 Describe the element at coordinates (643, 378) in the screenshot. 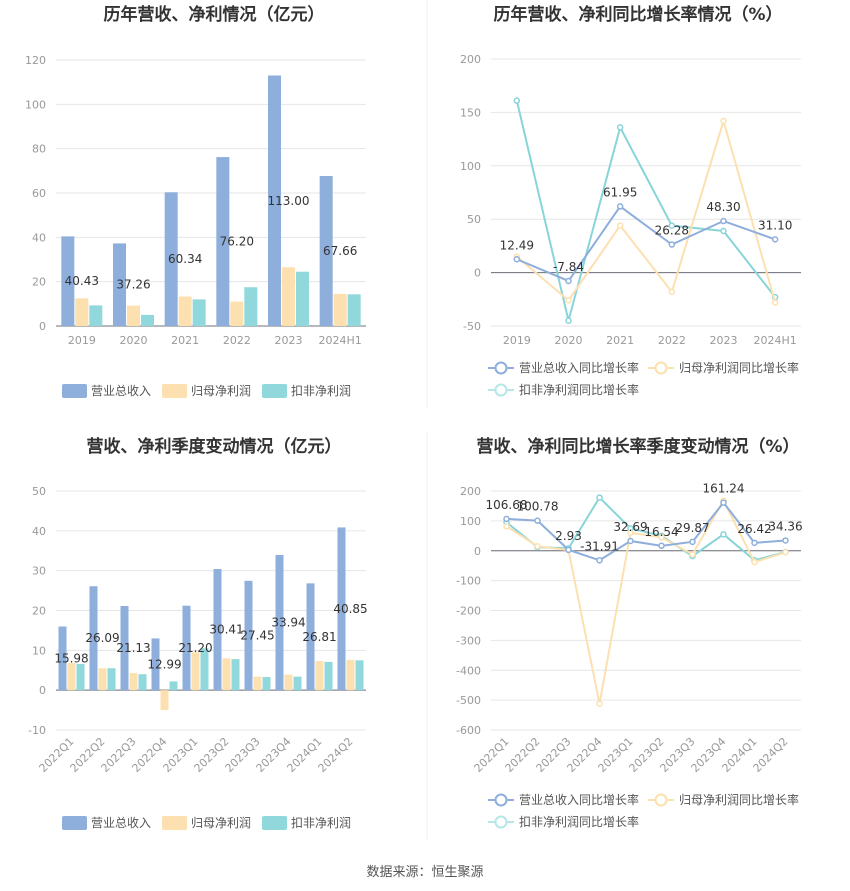

I see `legend-annual-growth: 营业总收入同比增长率 归母净利润同比增长率 扣非净利润同比增长率` at that location.